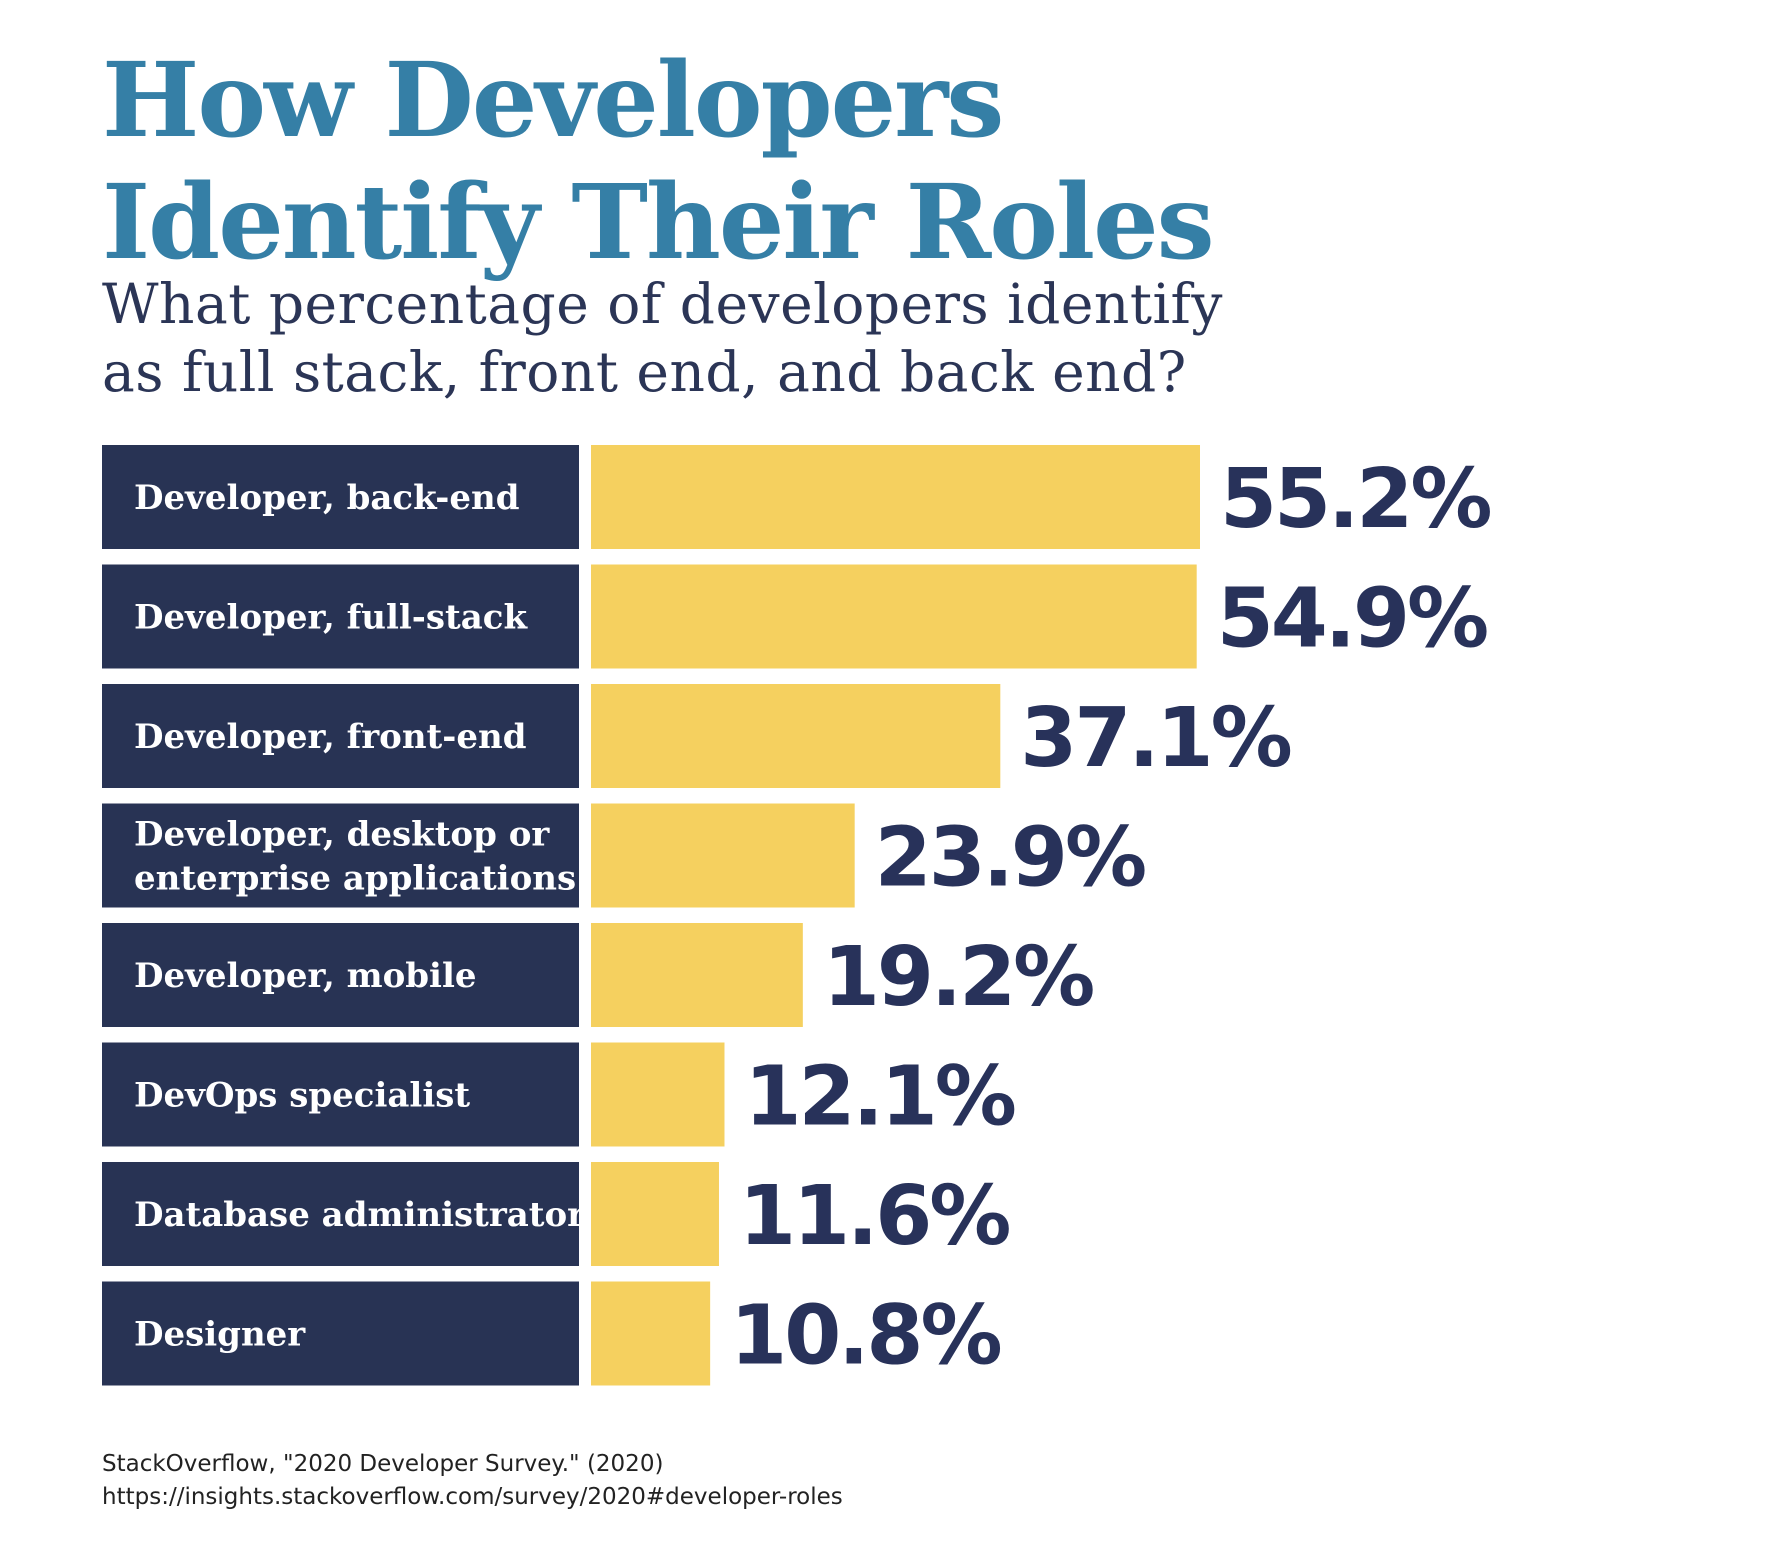 The width and height of the screenshot is (1772, 1542). I want to click on bar-row: Designer 10.8%, so click(552, 1333).